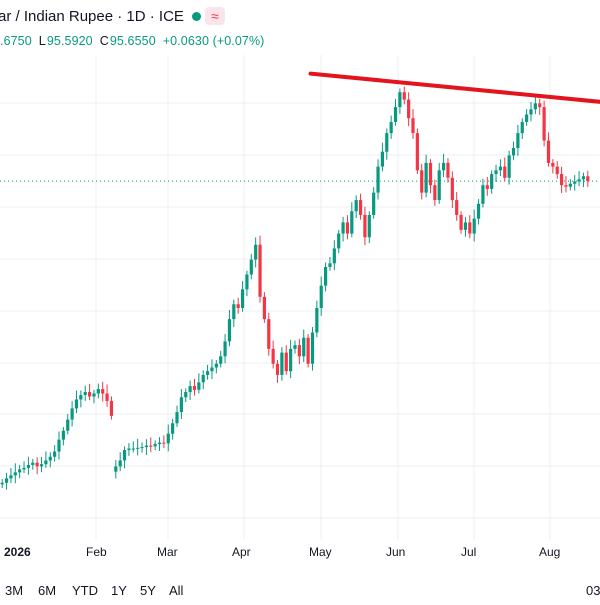 This screenshot has width=600, height=605. I want to click on range-6m-button: 6M, so click(47, 590).